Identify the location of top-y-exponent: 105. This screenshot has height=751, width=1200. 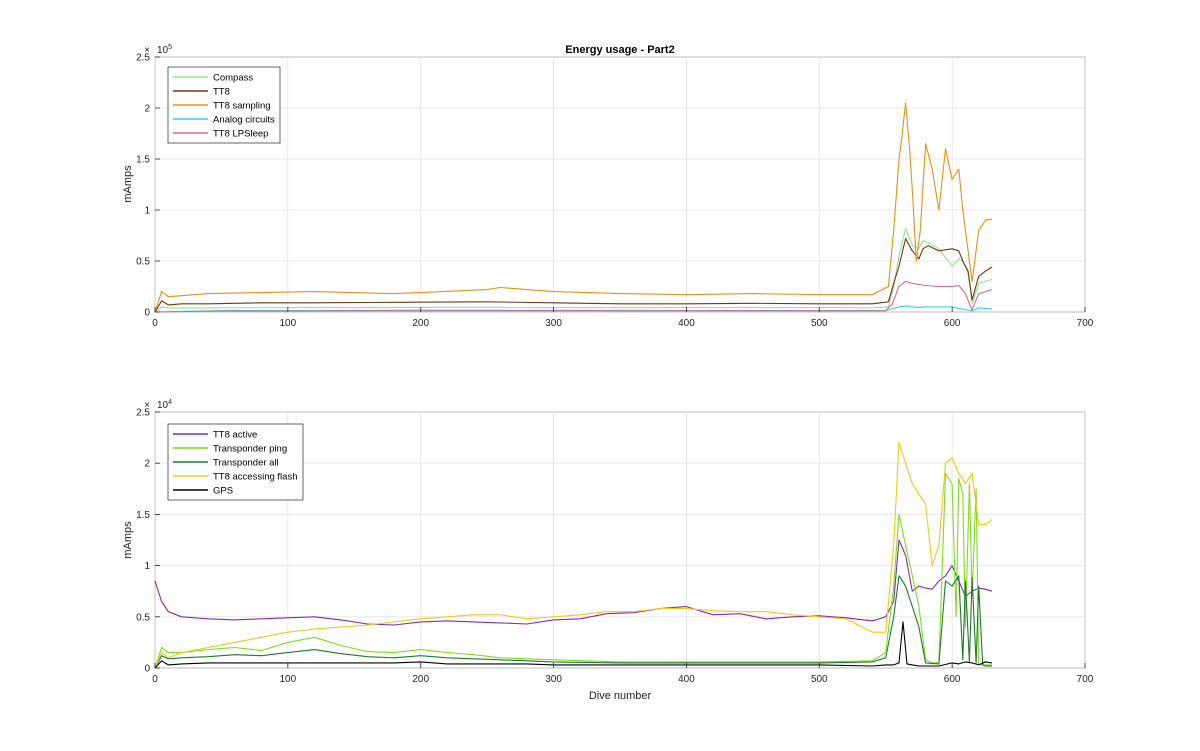
(164, 50).